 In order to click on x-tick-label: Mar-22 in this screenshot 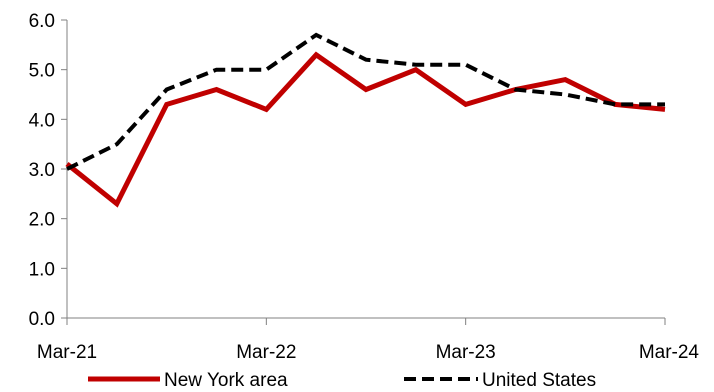, I will do `click(266, 352)`.